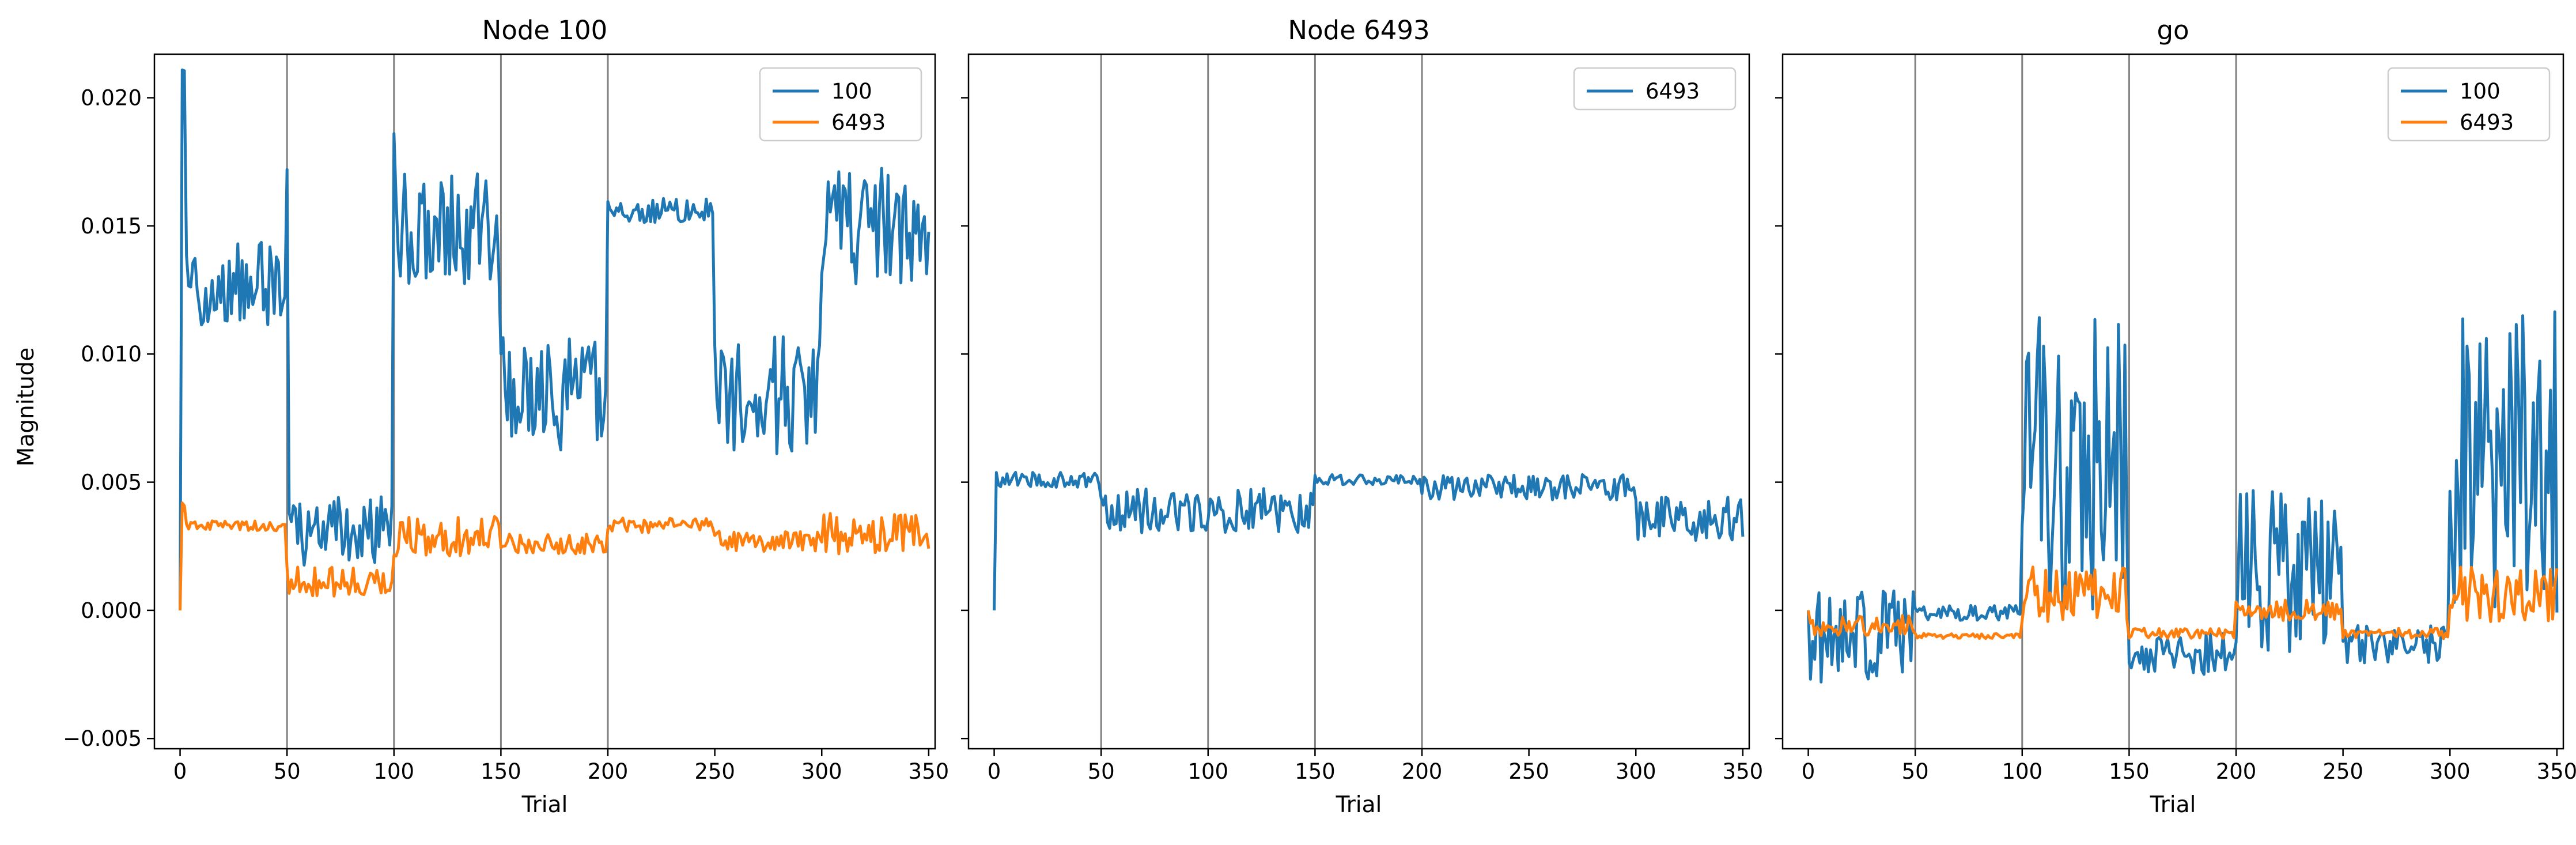  Describe the element at coordinates (111, 610) in the screenshot. I see `y-tick-label: 0.000` at that location.